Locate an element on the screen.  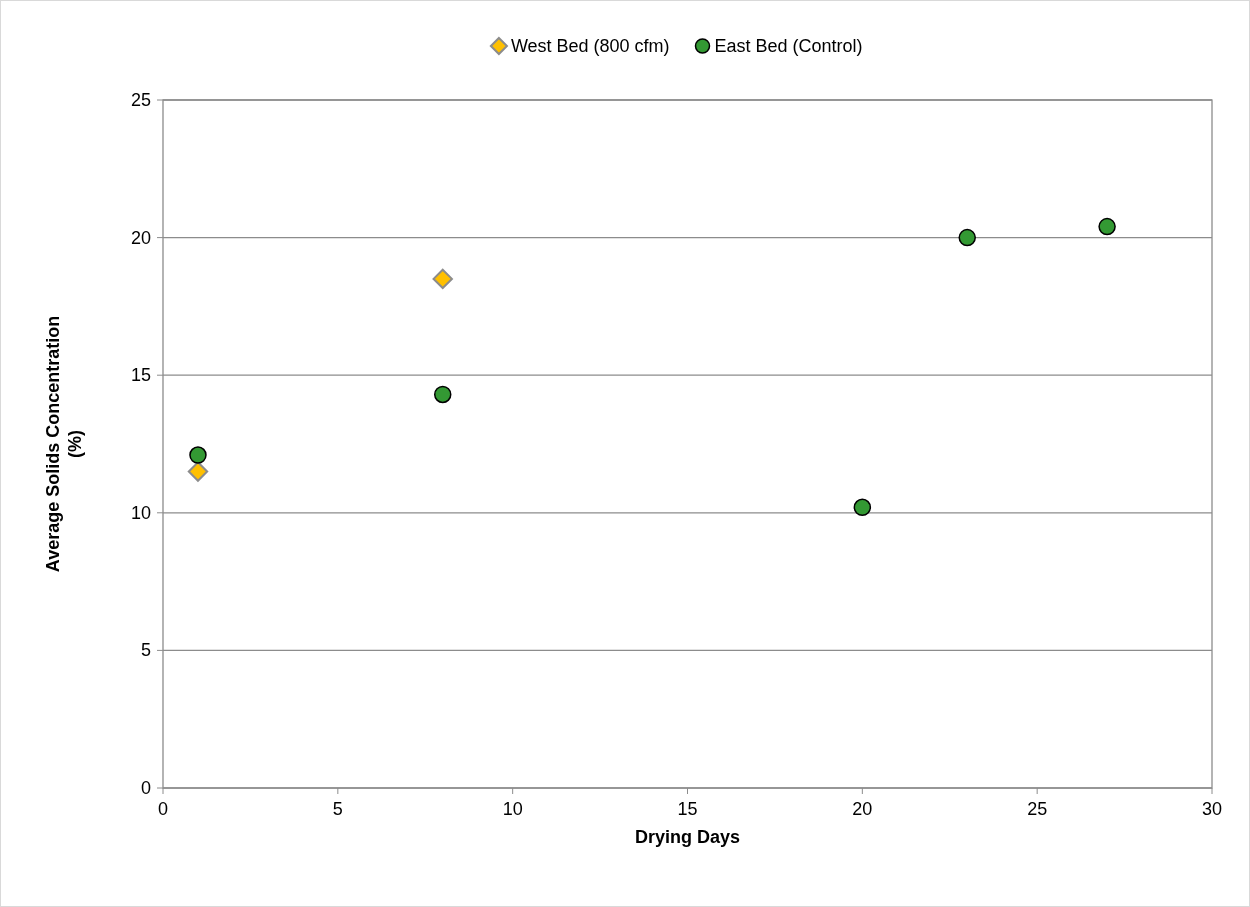
x-axis-title: Drying Days is located at coordinates (687, 837).